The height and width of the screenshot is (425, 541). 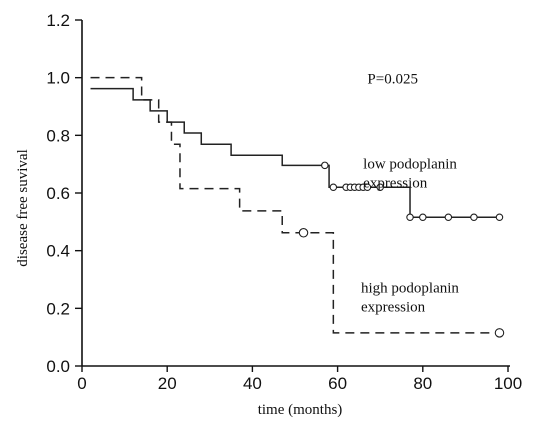 I want to click on y-axis-label: disease free suvival, so click(x=23, y=207).